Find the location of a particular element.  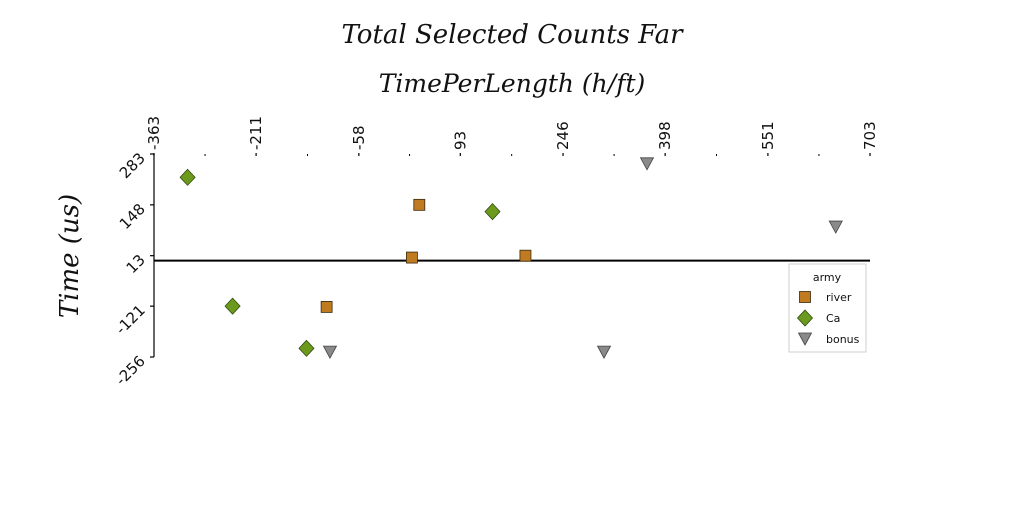

legend: army river Ca bonus is located at coordinates (827, 308).